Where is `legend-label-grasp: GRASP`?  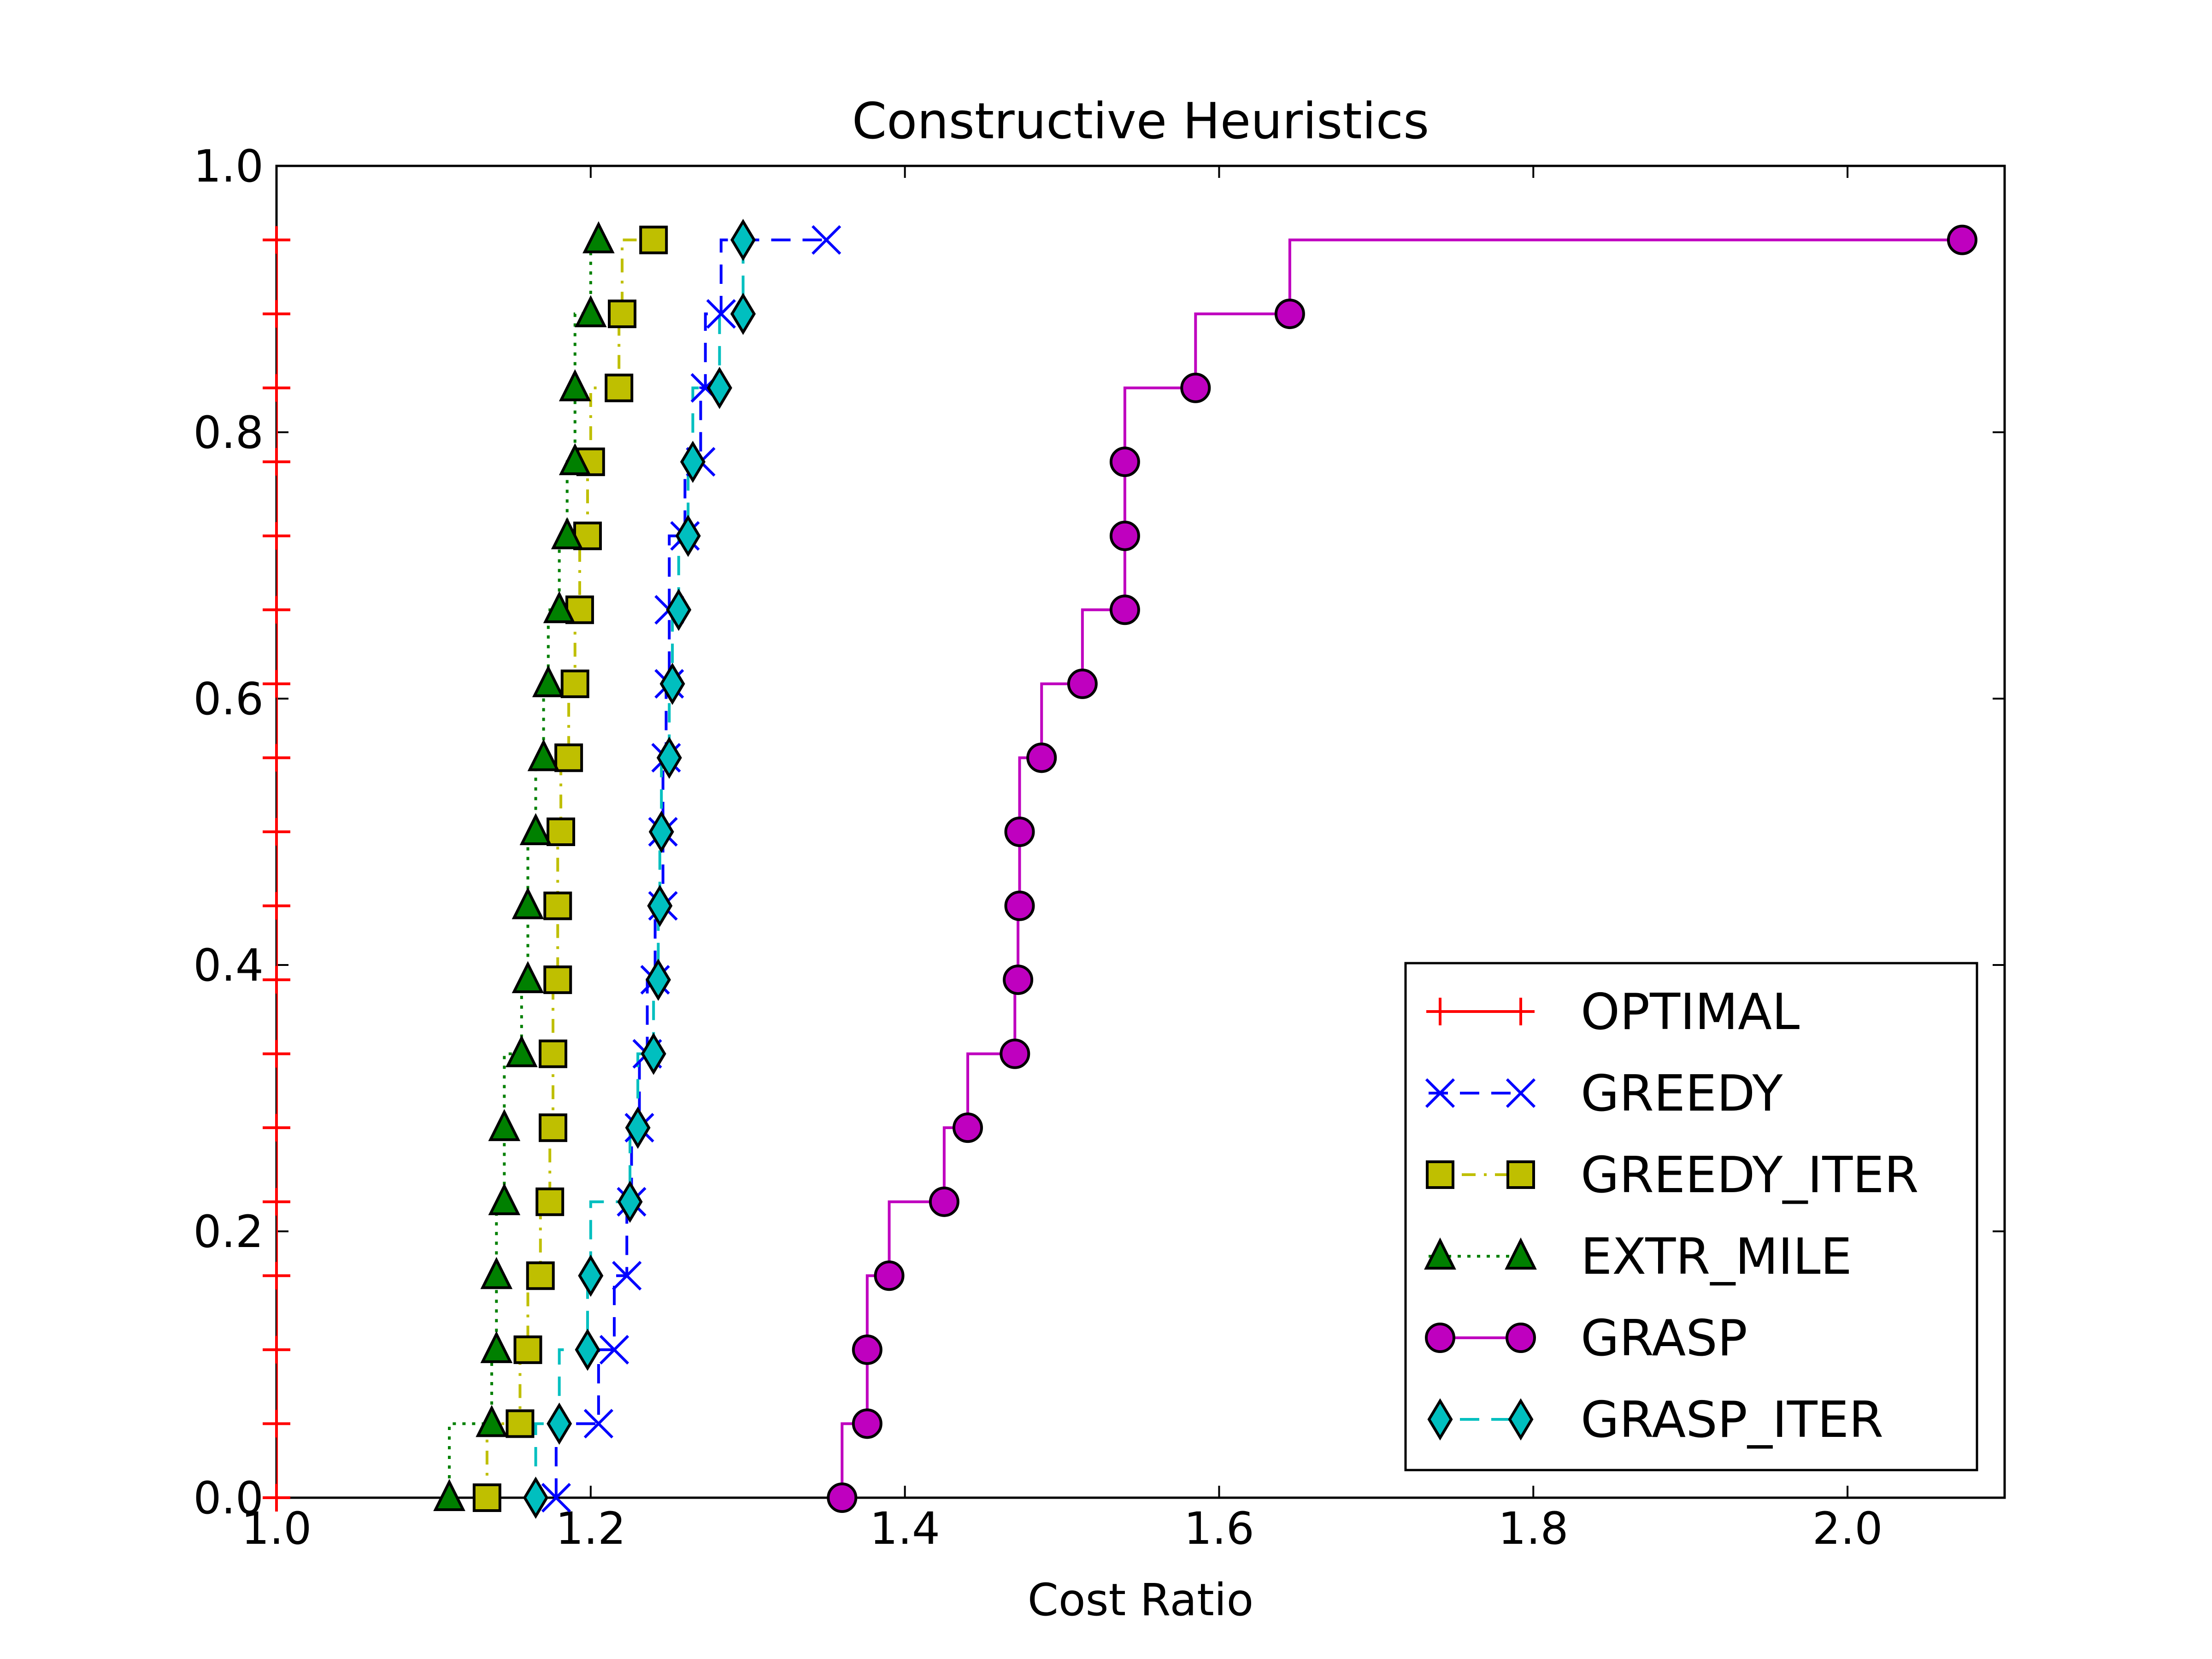
legend-label-grasp: GRASP is located at coordinates (1664, 1338).